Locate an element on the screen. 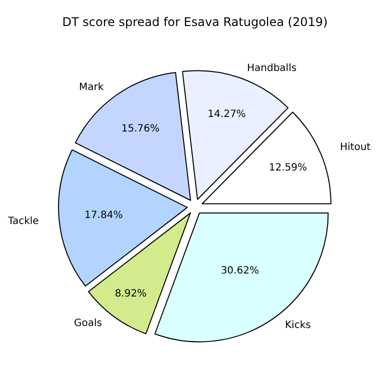 Image resolution: width=390 pixels, height=390 pixels. data-label: 12.59% is located at coordinates (287, 168).